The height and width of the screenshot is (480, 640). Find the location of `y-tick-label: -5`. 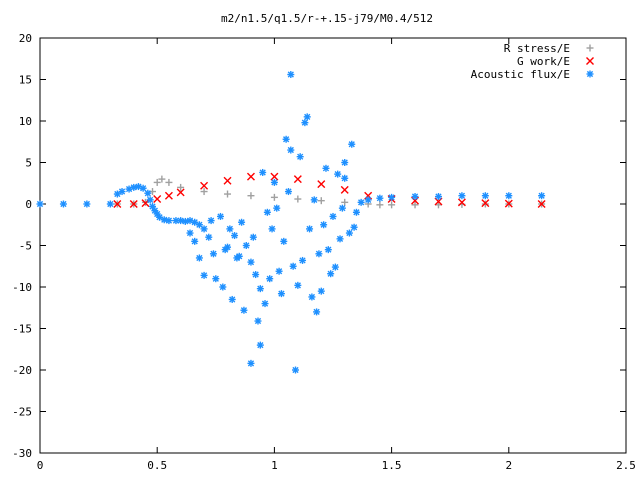

y-tick-label: -5 is located at coordinates (25, 246).